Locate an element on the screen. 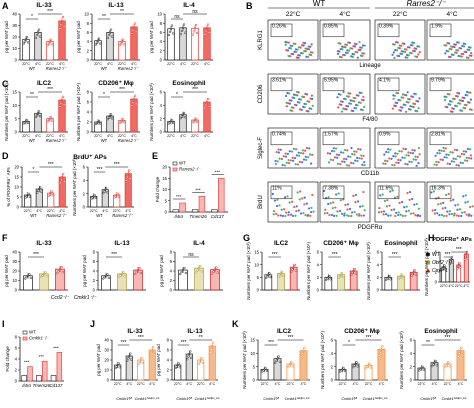  a-il13-cat: 22°C is located at coordinates (122, 64).